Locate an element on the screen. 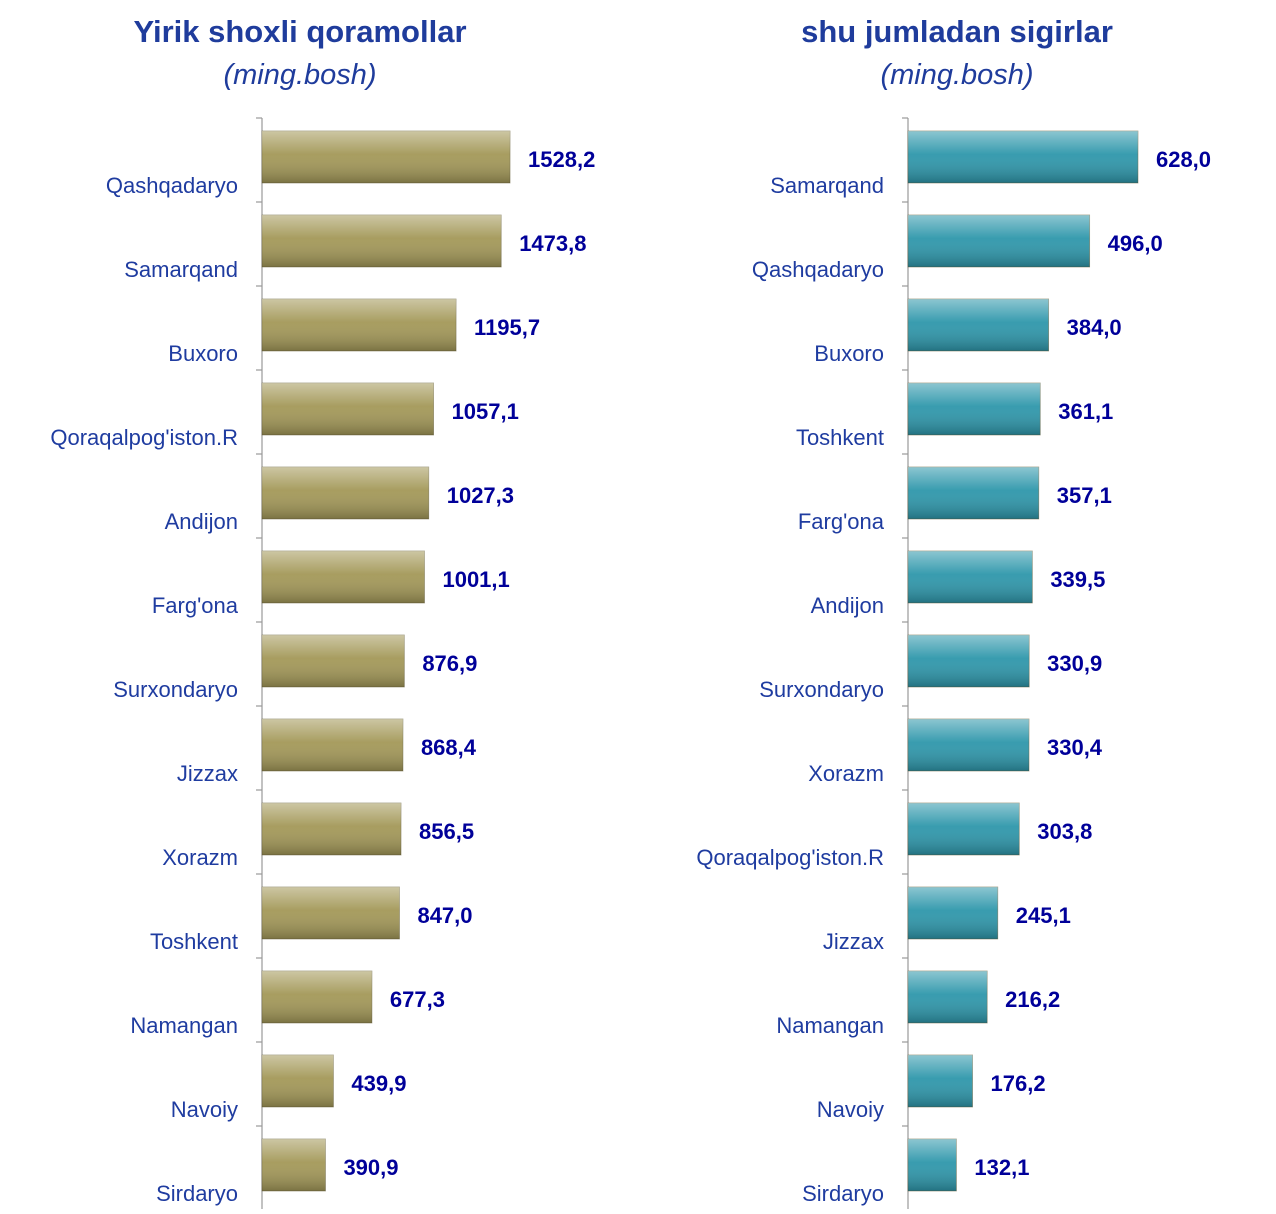 This screenshot has width=1276, height=1214. value-label: 216,2 is located at coordinates (1032, 999).